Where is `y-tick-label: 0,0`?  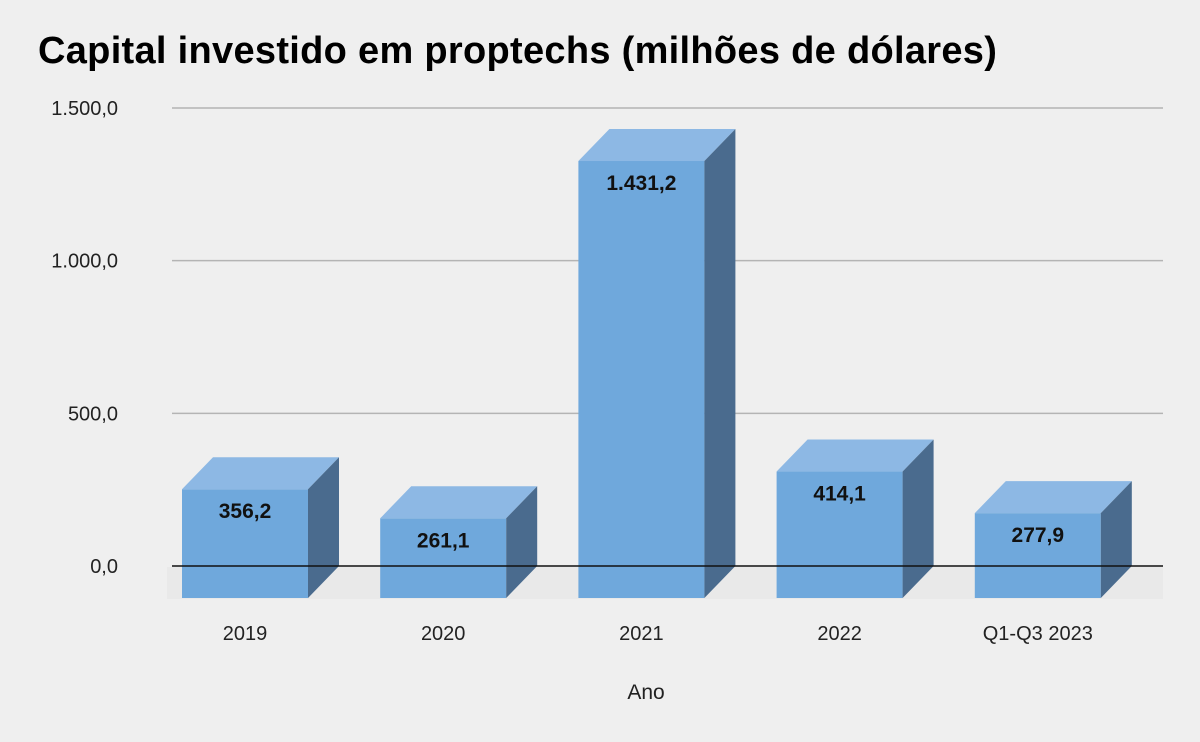 y-tick-label: 0,0 is located at coordinates (104, 567).